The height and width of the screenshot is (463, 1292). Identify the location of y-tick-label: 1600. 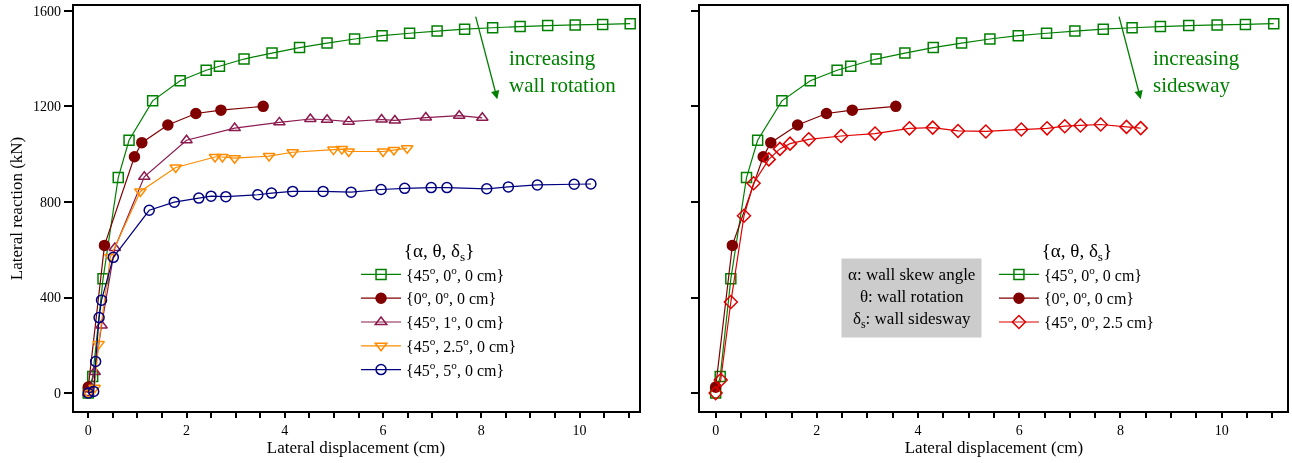
(46, 11).